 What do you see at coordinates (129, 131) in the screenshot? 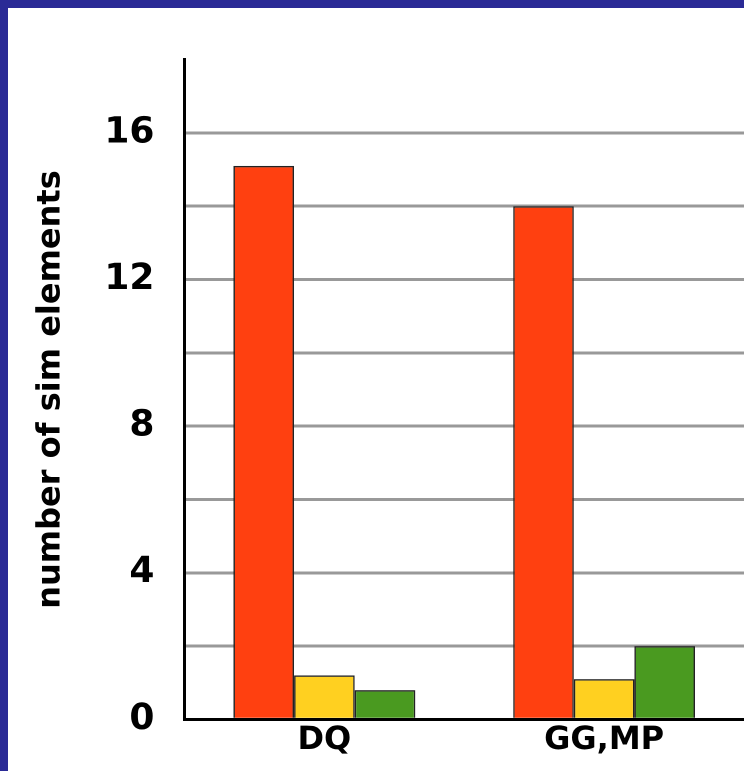
I see `y-tick-label: 16` at bounding box center [129, 131].